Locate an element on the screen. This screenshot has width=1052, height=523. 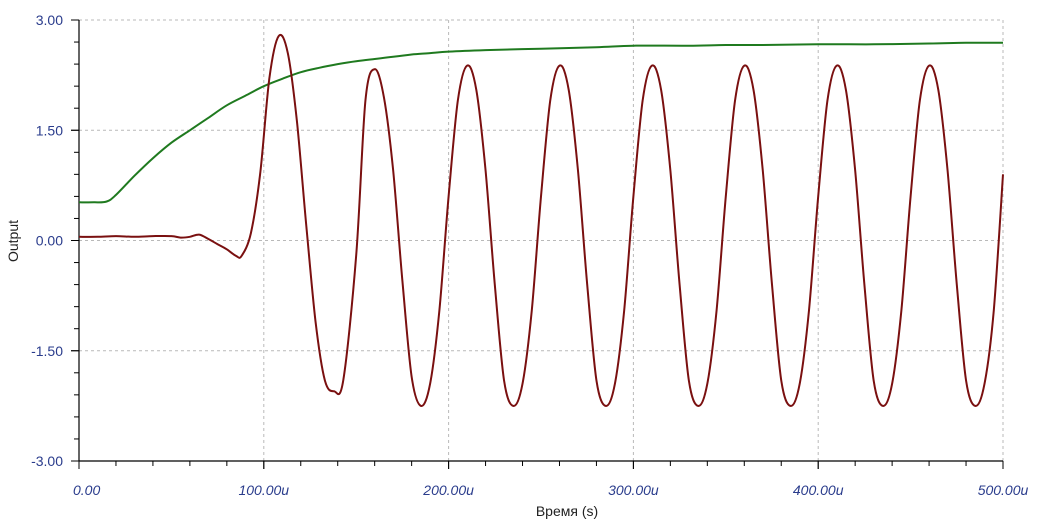
y-tick-label: 3.00 is located at coordinates (49, 20).